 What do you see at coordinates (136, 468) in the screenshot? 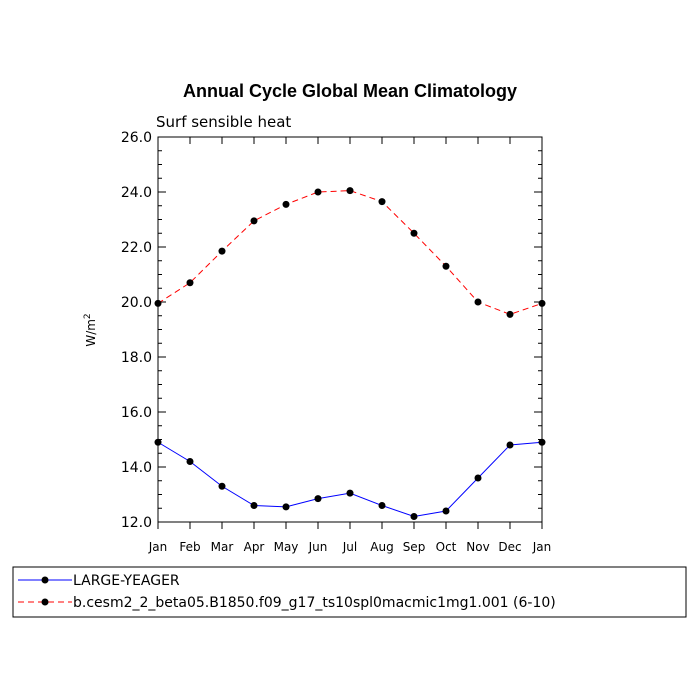
I see `y-tick-label: 14.0` at bounding box center [136, 468].